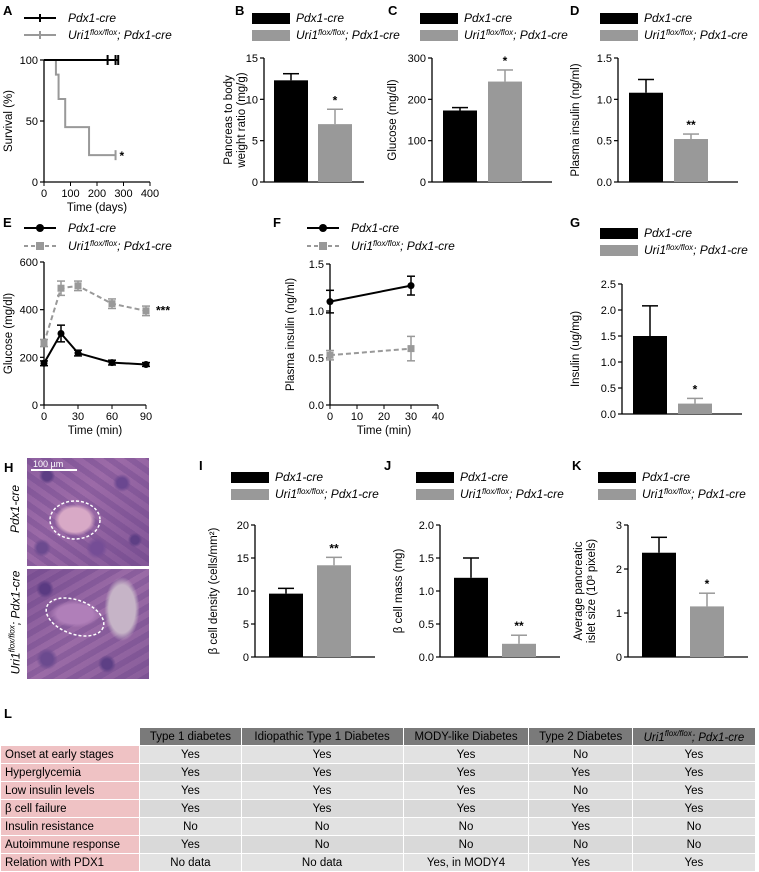 The image size is (759, 872). Describe the element at coordinates (70, 808) in the screenshot. I see `table-row-header: β cell failure` at that location.